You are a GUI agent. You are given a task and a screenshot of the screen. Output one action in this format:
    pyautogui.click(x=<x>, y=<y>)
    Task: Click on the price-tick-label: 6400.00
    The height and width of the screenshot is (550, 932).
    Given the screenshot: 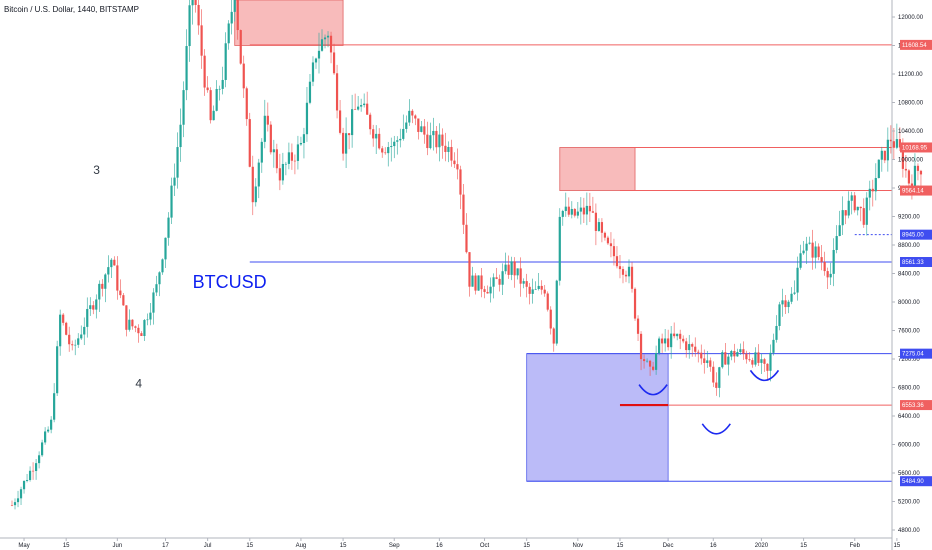 What is the action you would take?
    pyautogui.click(x=909, y=417)
    